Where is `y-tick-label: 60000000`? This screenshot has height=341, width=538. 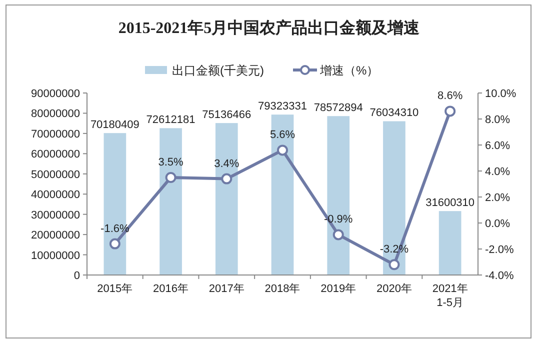
y-tick-label: 60000000 is located at coordinates (55, 154).